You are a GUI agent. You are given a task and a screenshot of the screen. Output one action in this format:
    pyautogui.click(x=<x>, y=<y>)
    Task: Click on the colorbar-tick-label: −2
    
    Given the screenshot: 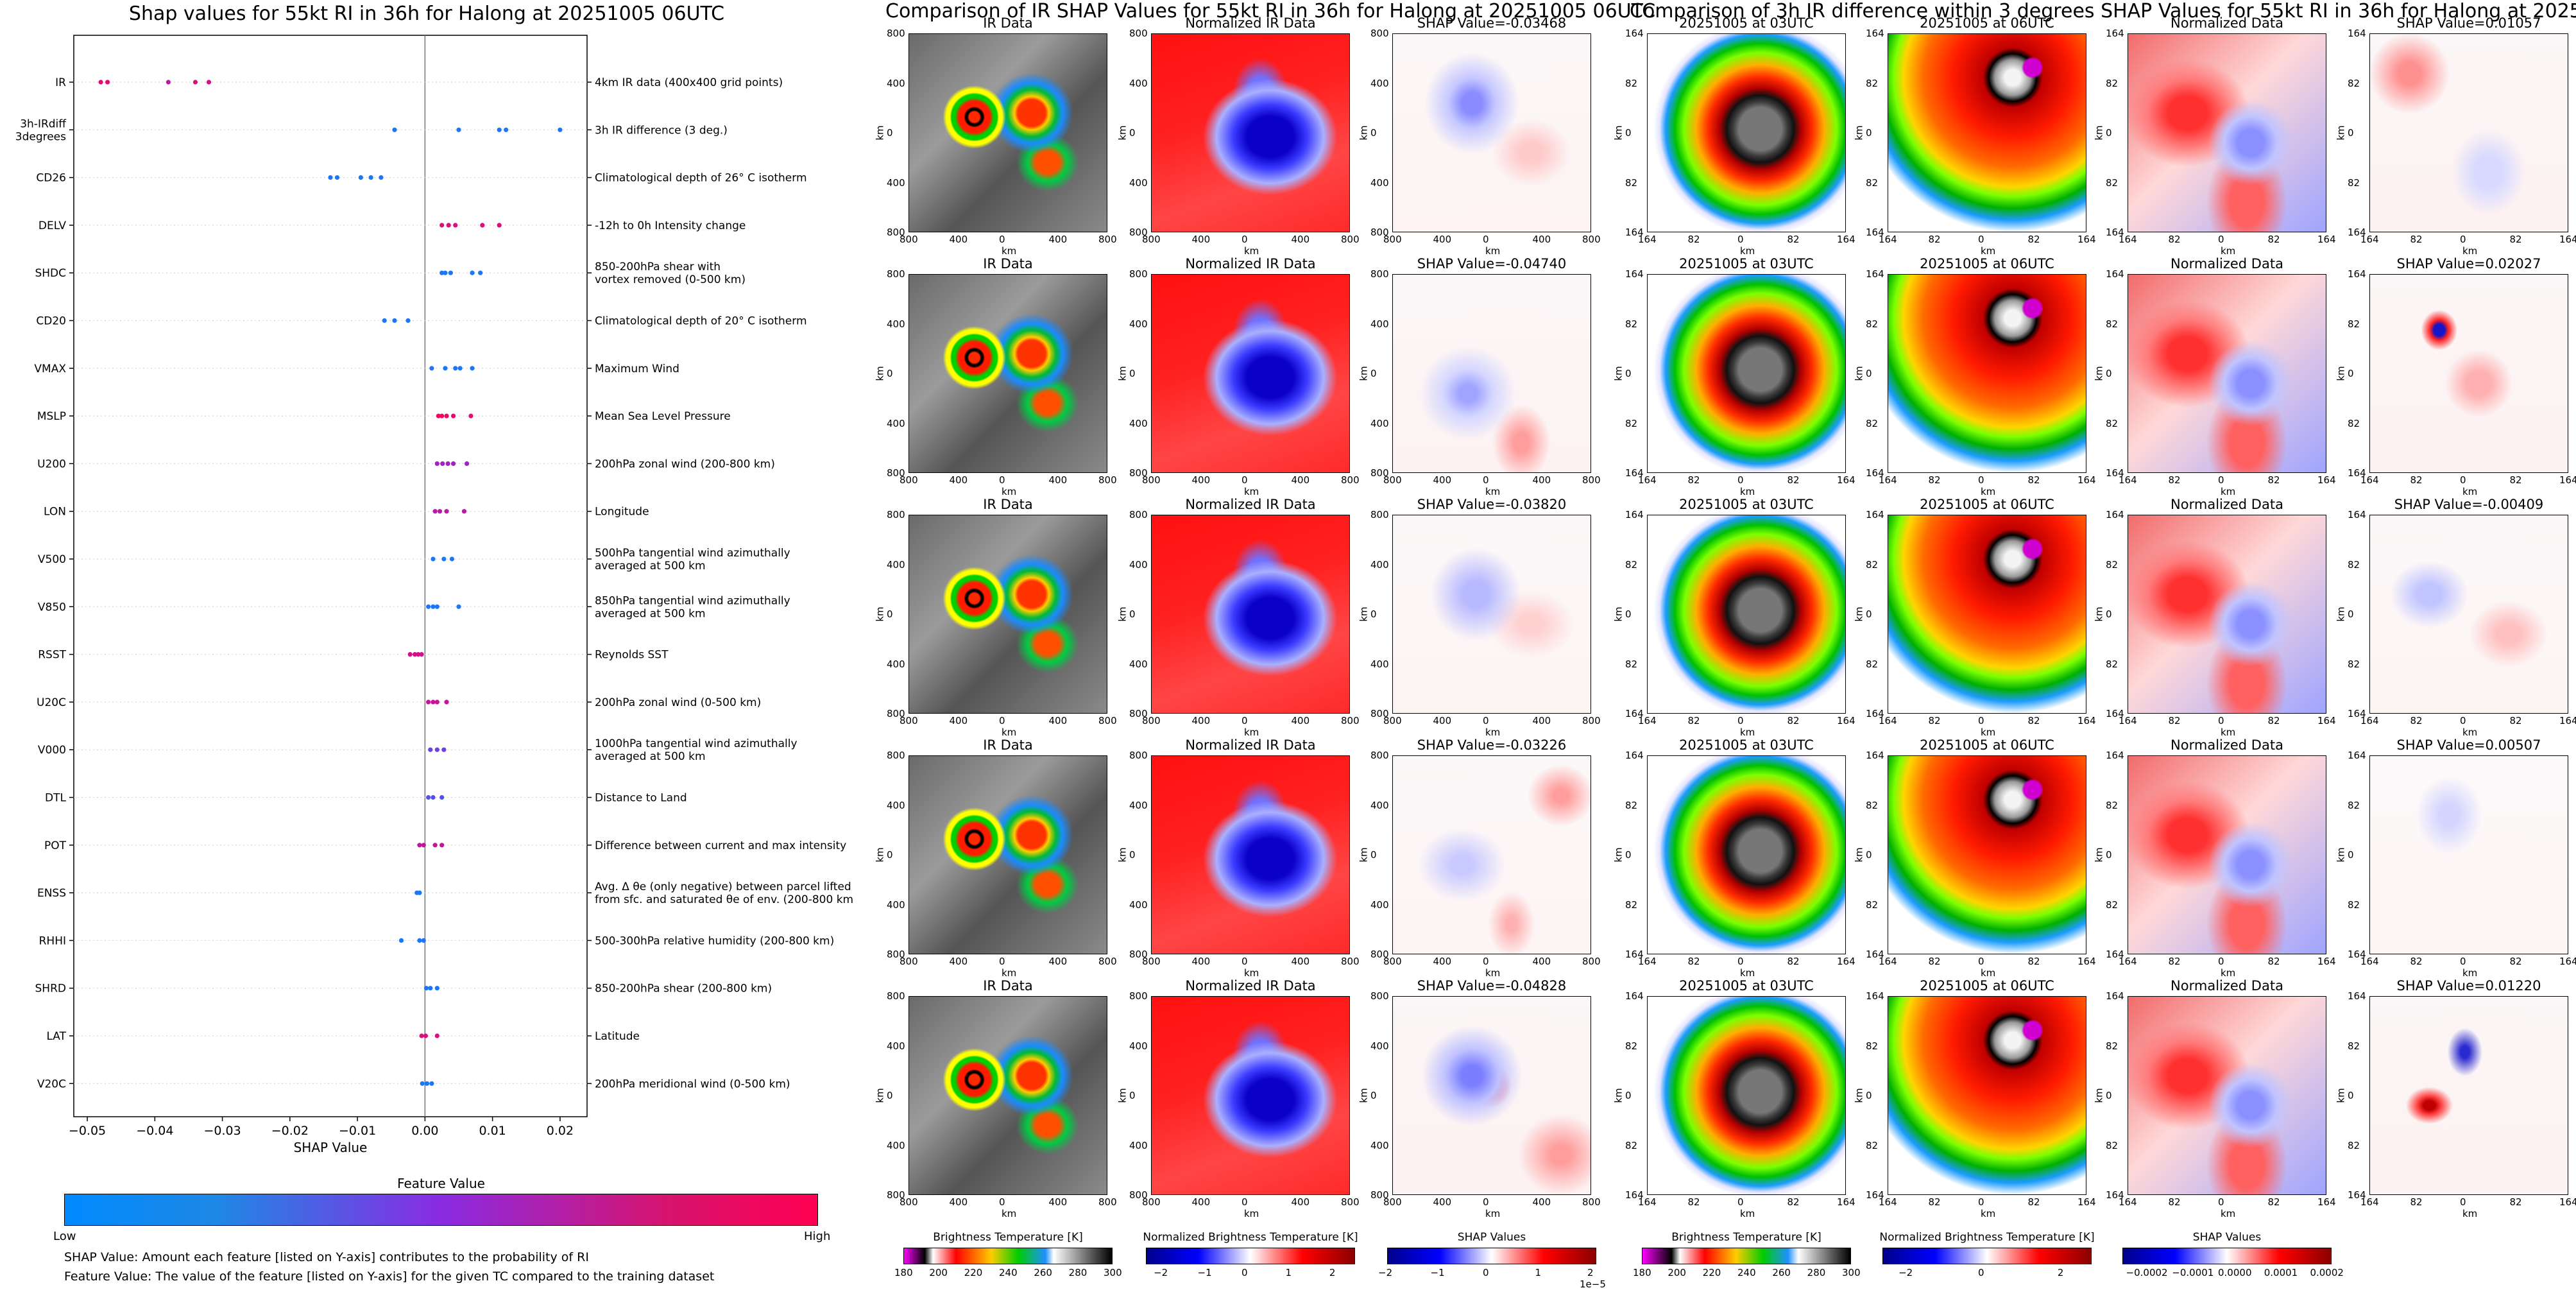 What is the action you would take?
    pyautogui.click(x=1385, y=1272)
    